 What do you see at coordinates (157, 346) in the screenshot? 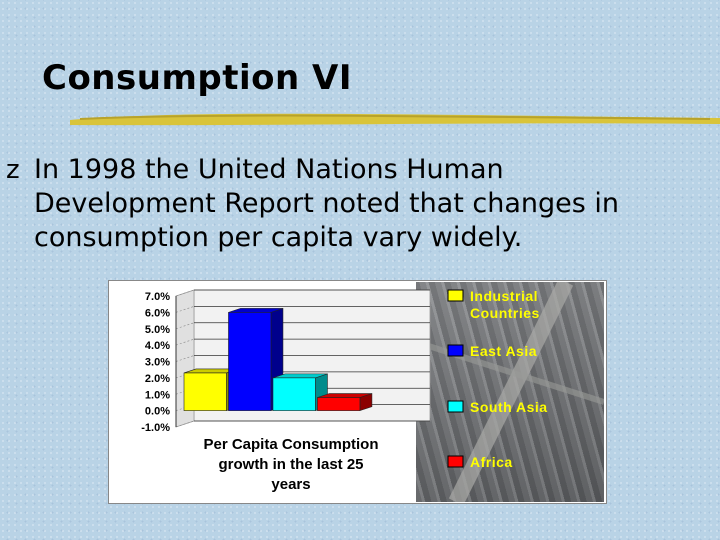
I see `y-tick-label: 4.0%` at bounding box center [157, 346].